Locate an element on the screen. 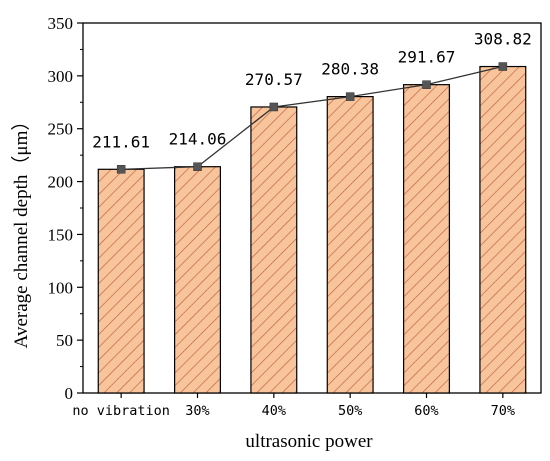 The image size is (550, 461). data-label: 214.06 is located at coordinates (198, 139).